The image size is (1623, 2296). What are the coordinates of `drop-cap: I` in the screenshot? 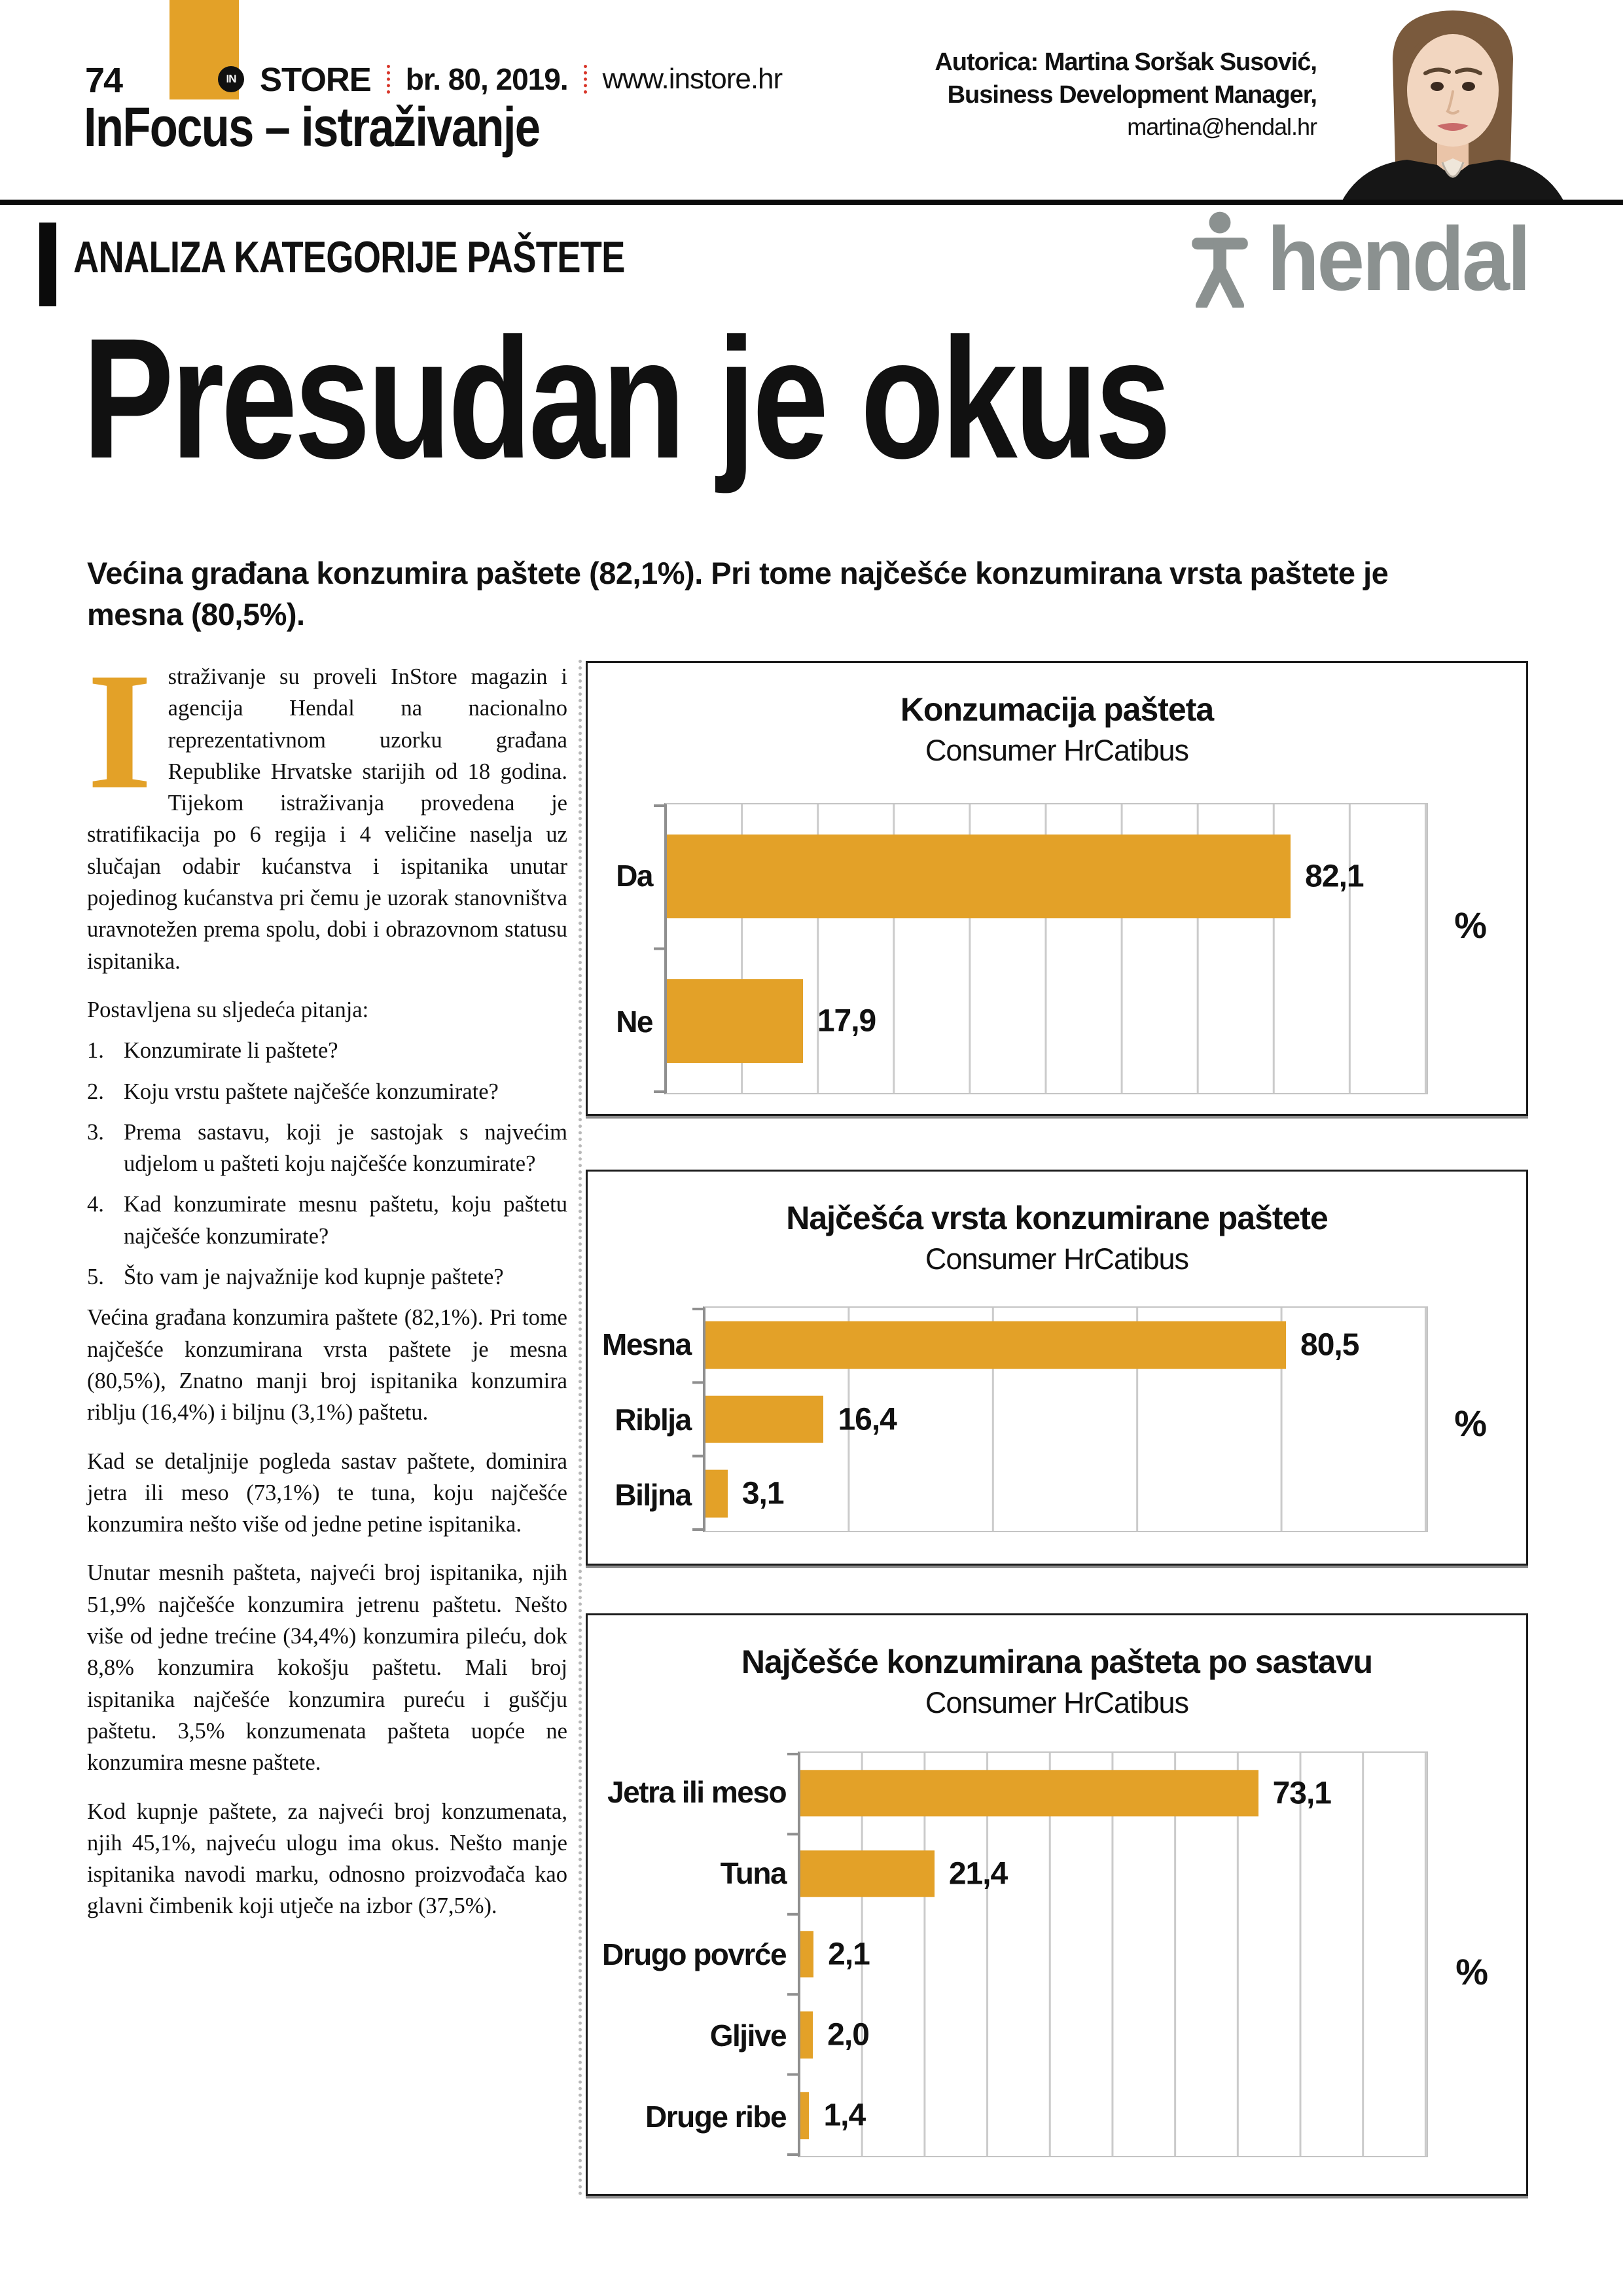 It's located at (119, 732).